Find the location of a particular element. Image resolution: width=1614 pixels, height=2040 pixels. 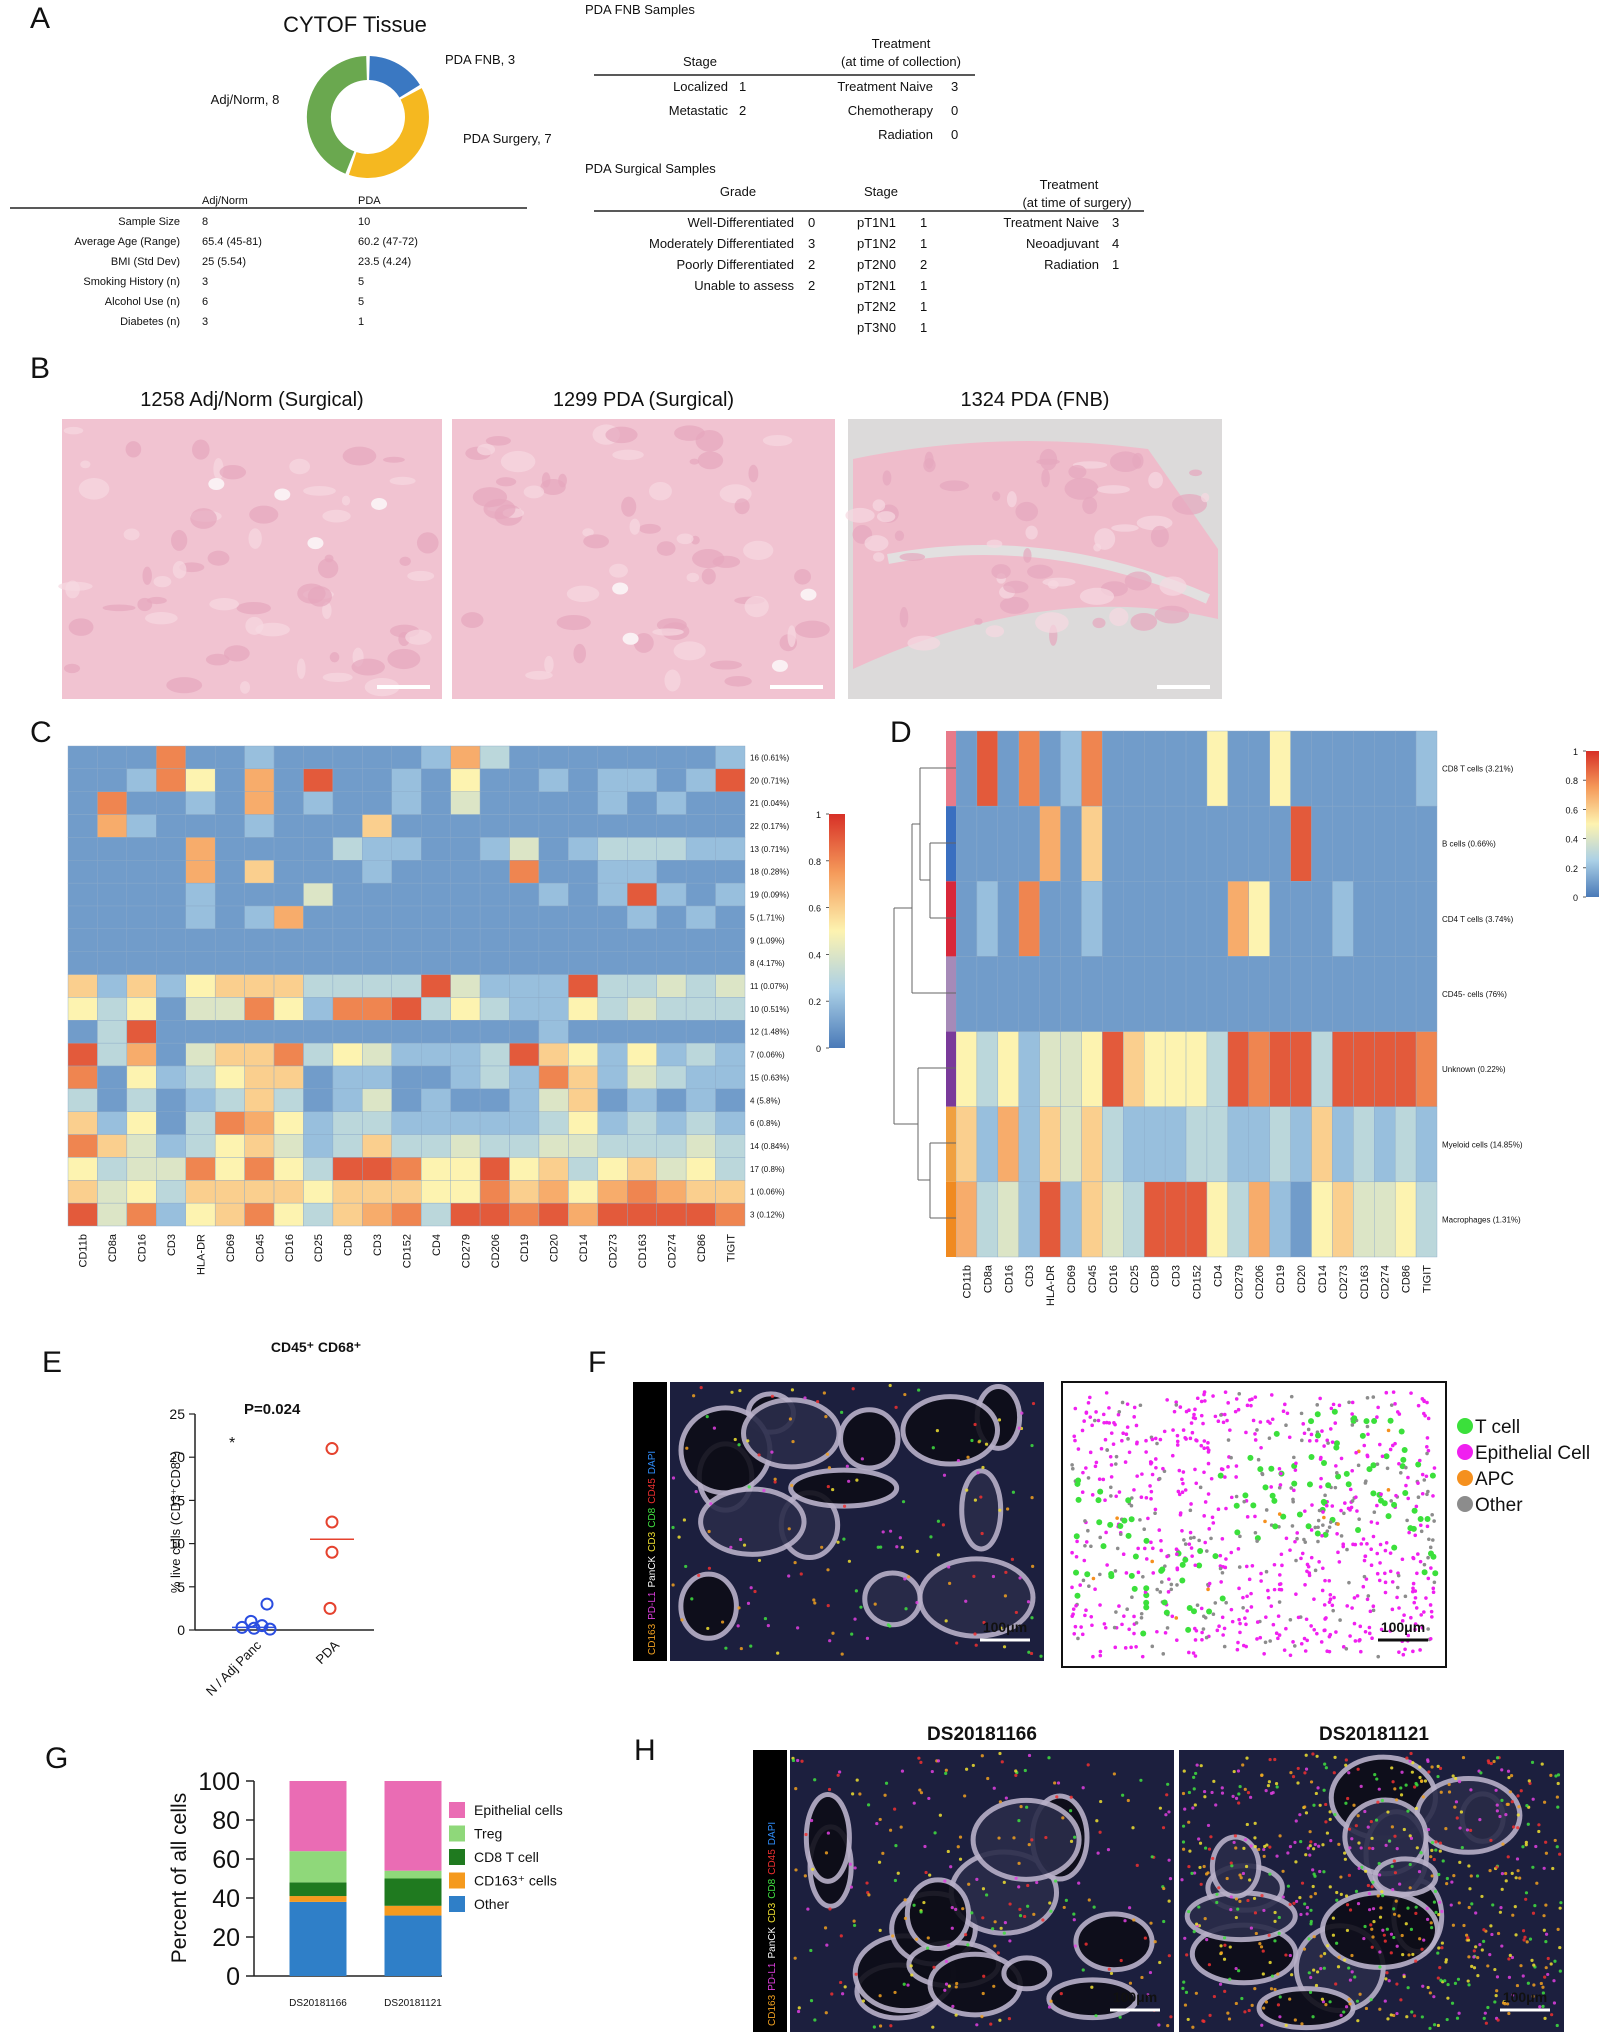

table-cell: Chemotherapy is located at coordinates (891, 110).